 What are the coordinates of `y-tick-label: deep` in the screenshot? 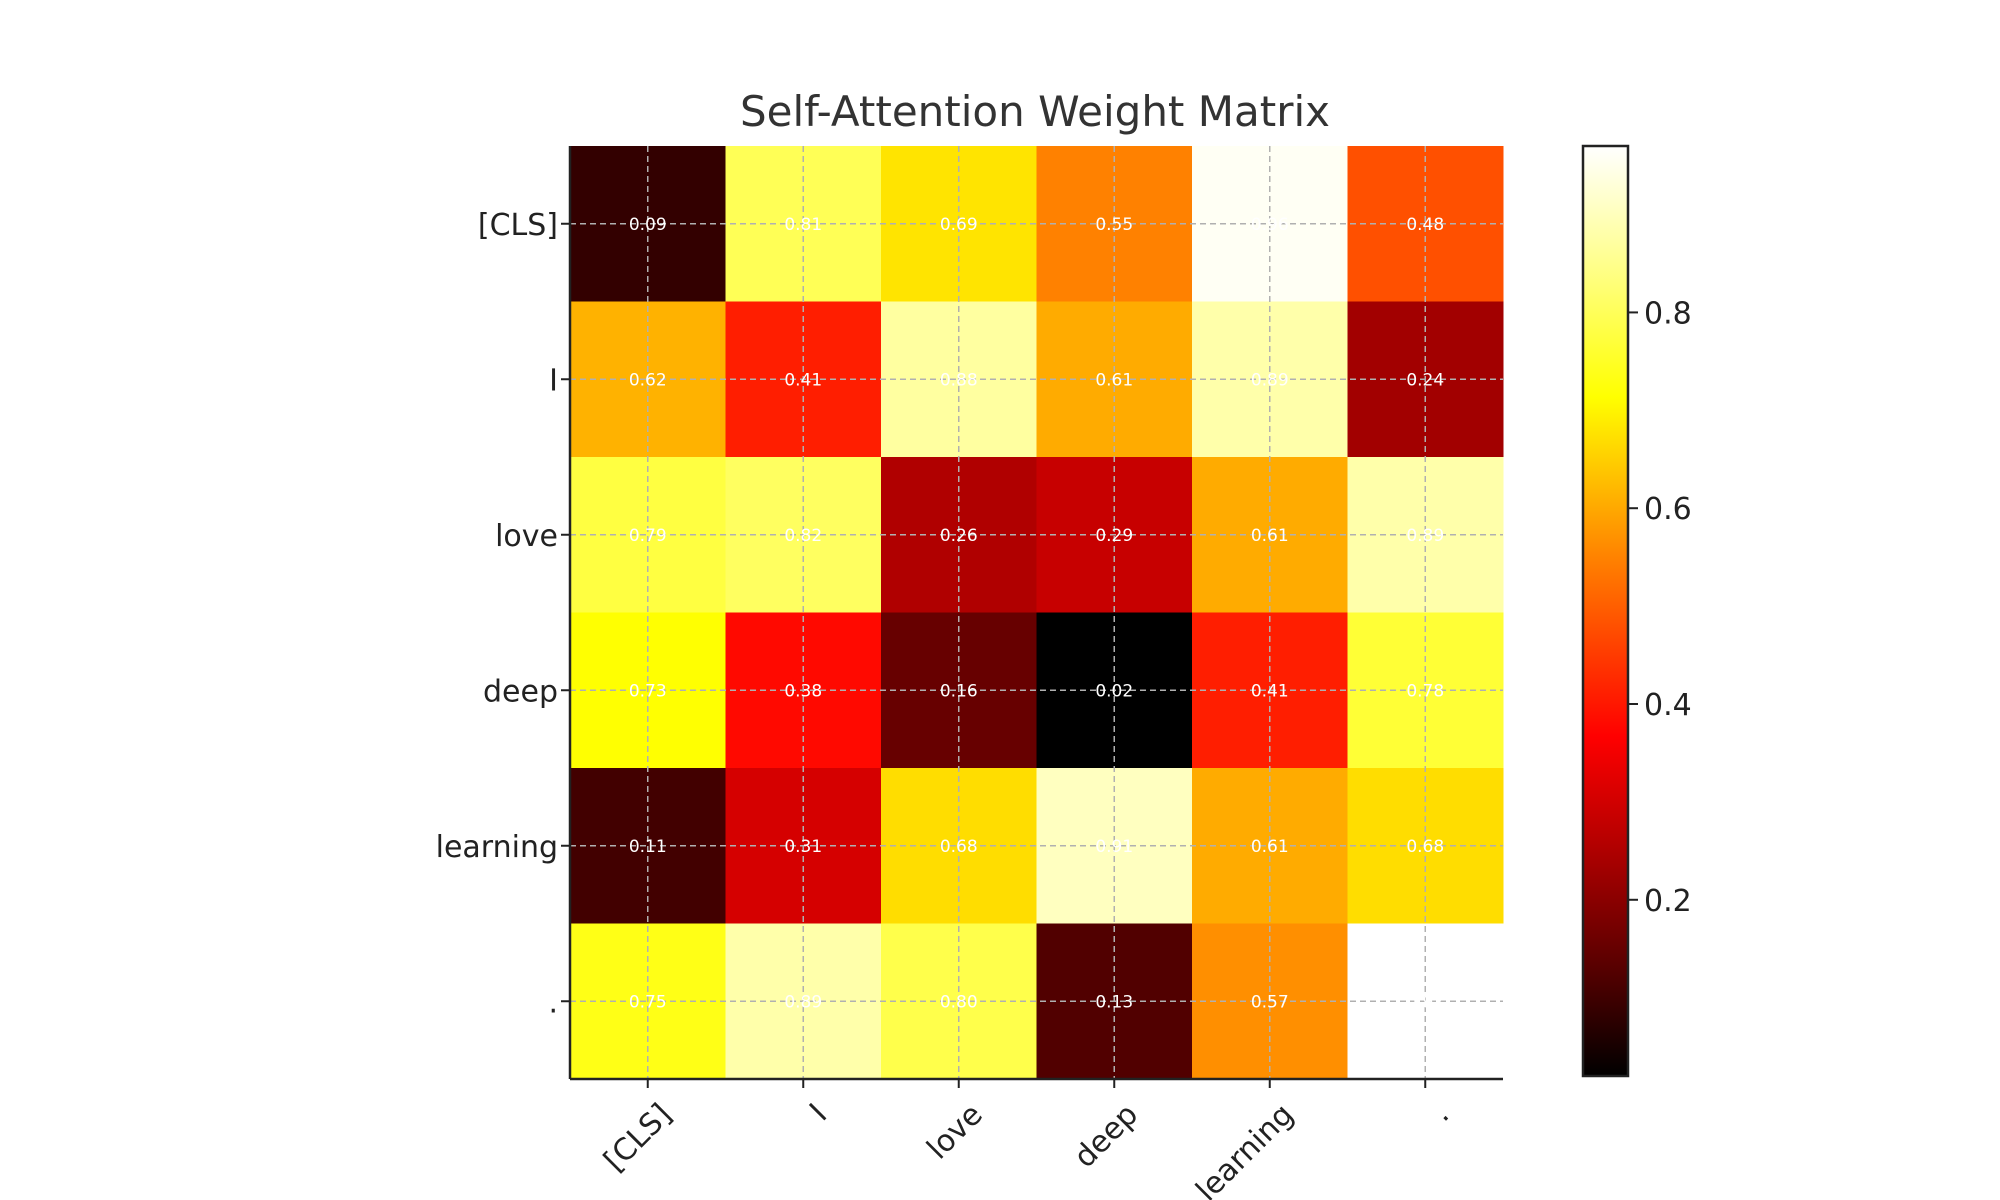 It's located at (520, 691).